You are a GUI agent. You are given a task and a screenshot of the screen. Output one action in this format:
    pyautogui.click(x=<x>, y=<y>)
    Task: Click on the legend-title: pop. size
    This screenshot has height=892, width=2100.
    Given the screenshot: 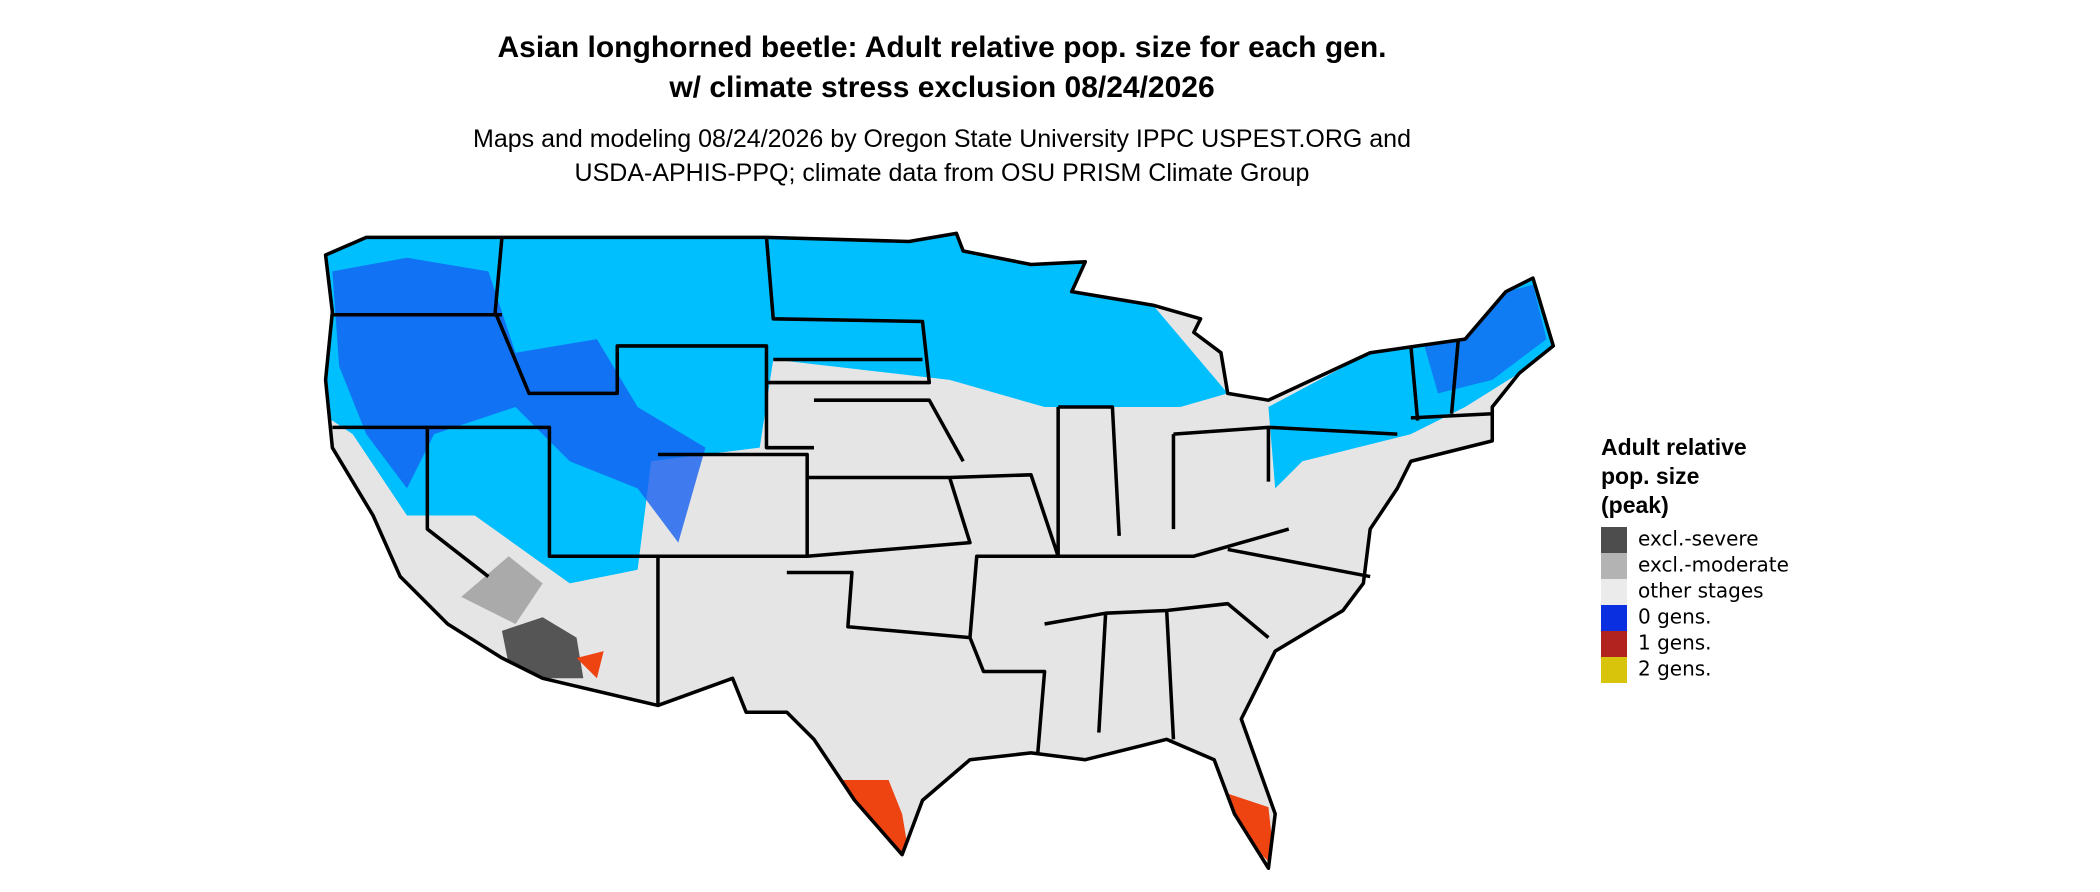 What is the action you would take?
    pyautogui.click(x=1650, y=476)
    